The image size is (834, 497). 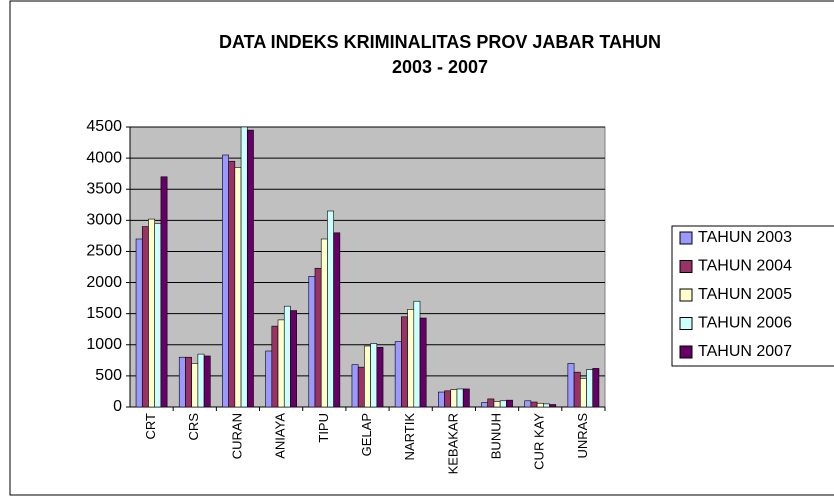 I want to click on x-tick-label: BUNUH, so click(x=495, y=436).